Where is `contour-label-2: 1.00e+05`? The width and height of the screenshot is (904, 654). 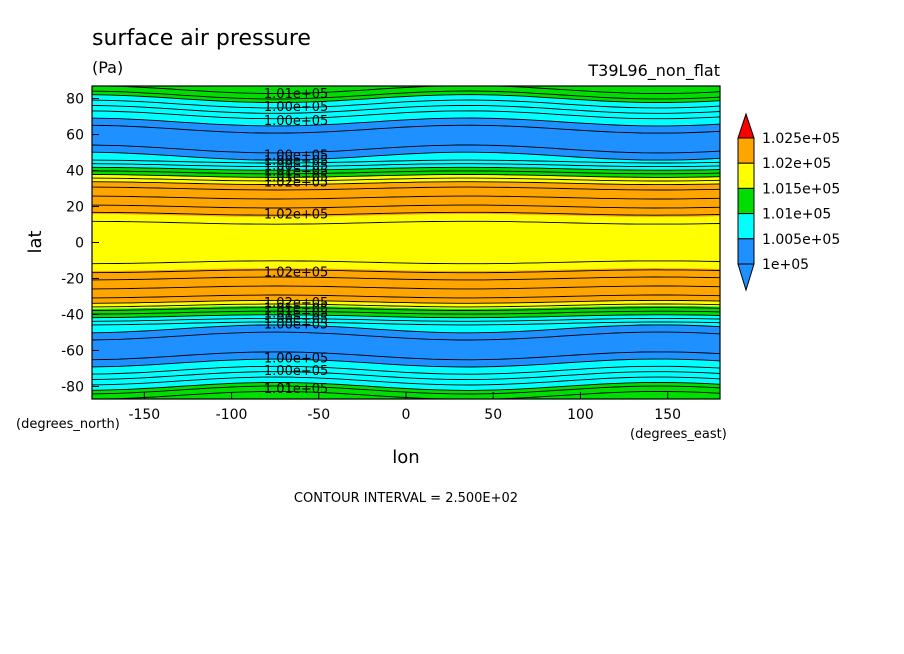
contour-label-2: 1.00e+05 is located at coordinates (296, 121).